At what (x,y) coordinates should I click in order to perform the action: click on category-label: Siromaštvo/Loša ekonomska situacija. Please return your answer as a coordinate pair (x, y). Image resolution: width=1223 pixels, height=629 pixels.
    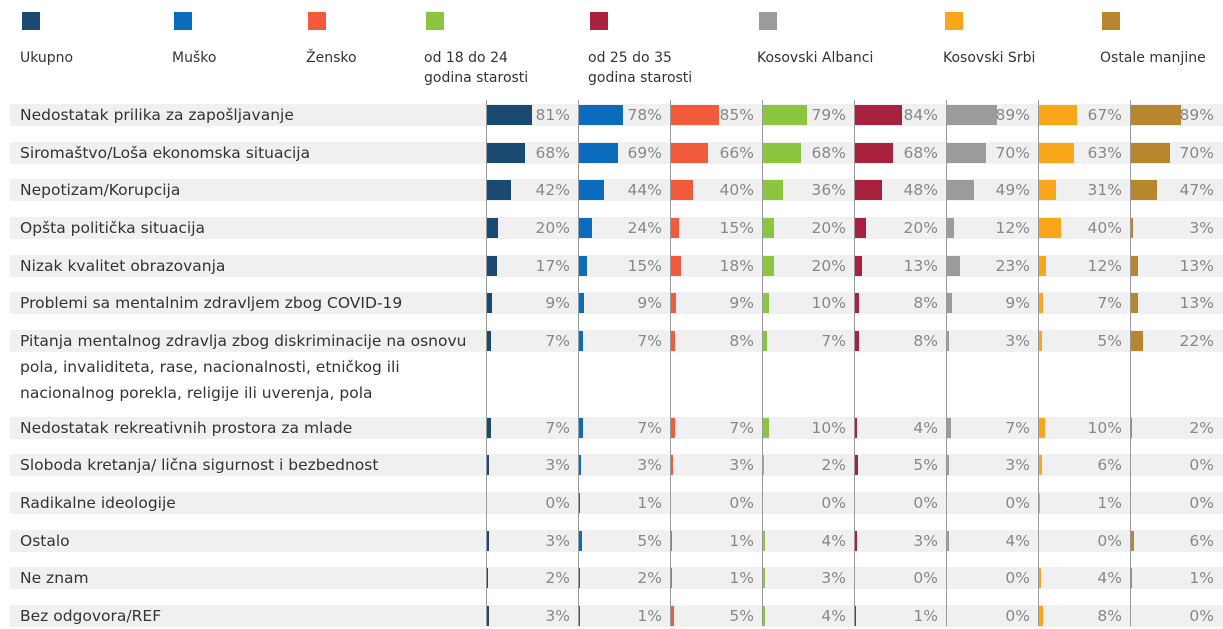
    Looking at the image, I should click on (165, 153).